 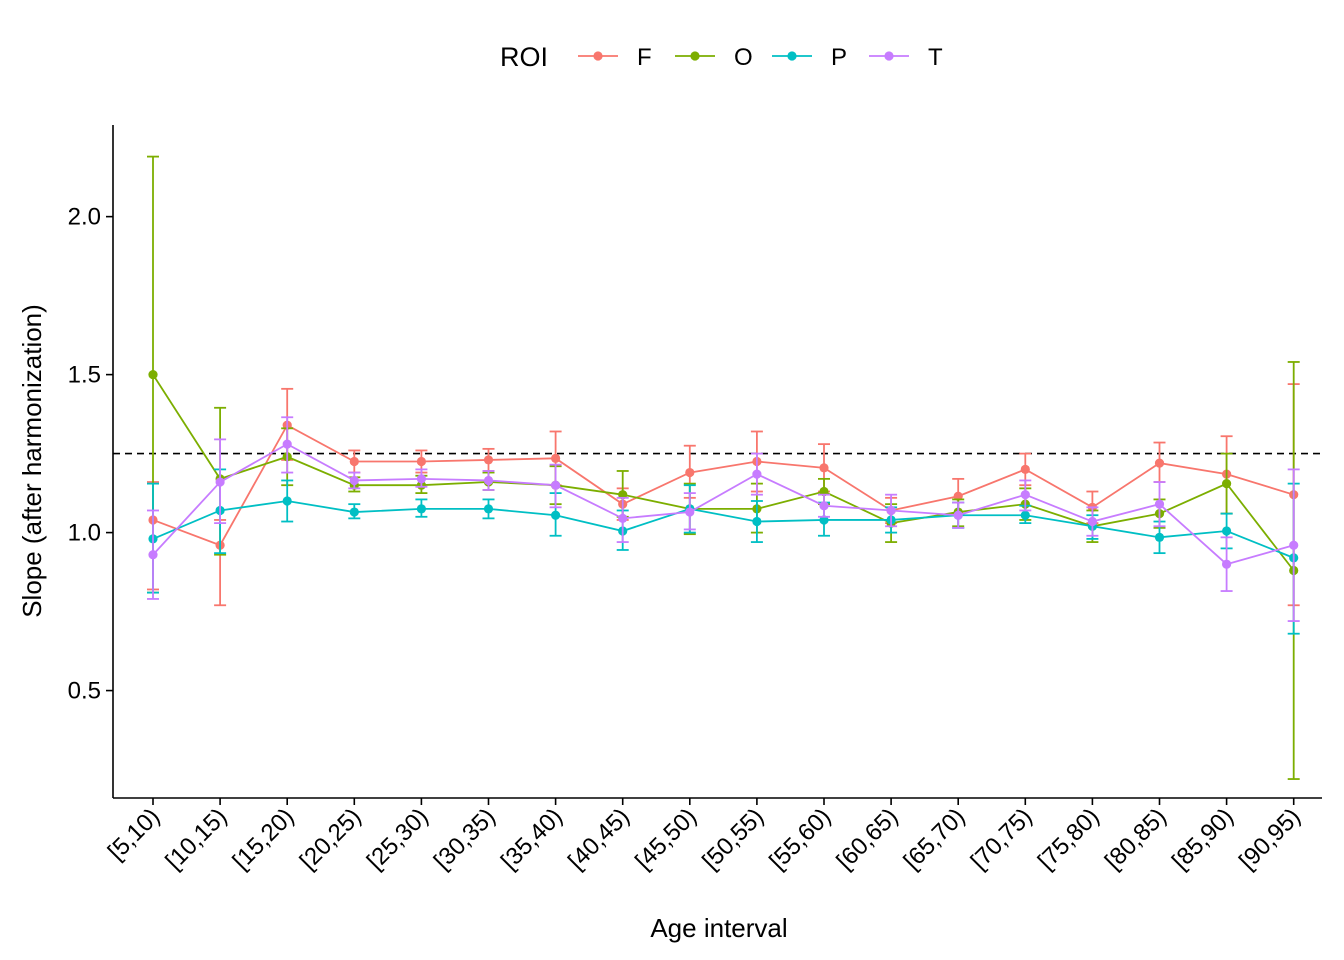 I want to click on y-ticks: 0.5 1.0 1.5 2.0, so click(x=90, y=454).